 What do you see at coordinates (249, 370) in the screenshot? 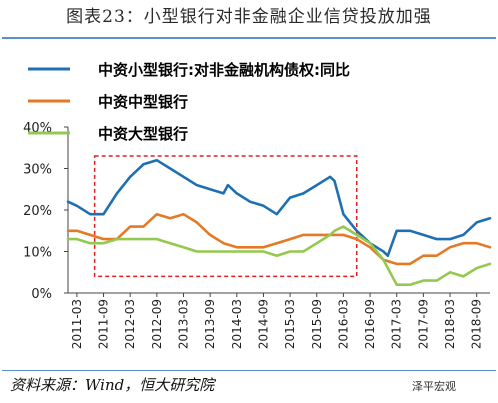
I see `source-rule` at bounding box center [249, 370].